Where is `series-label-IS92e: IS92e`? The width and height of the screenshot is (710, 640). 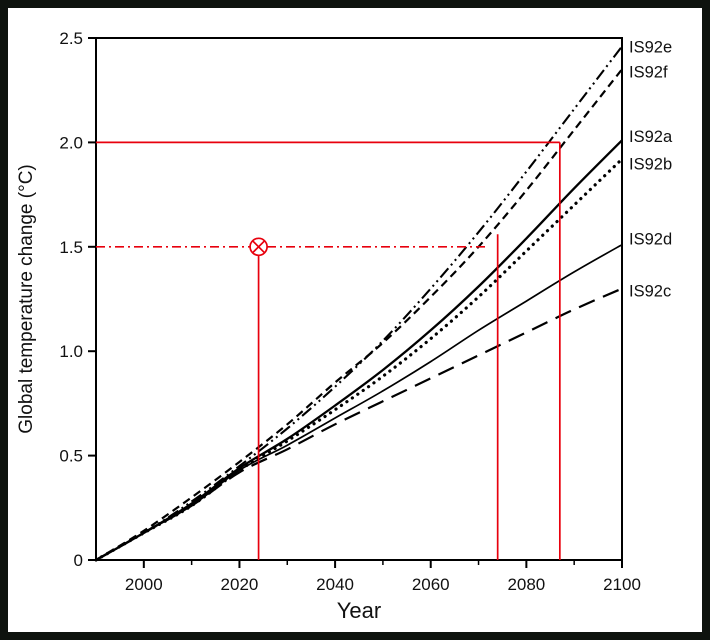 series-label-IS92e: IS92e is located at coordinates (650, 47).